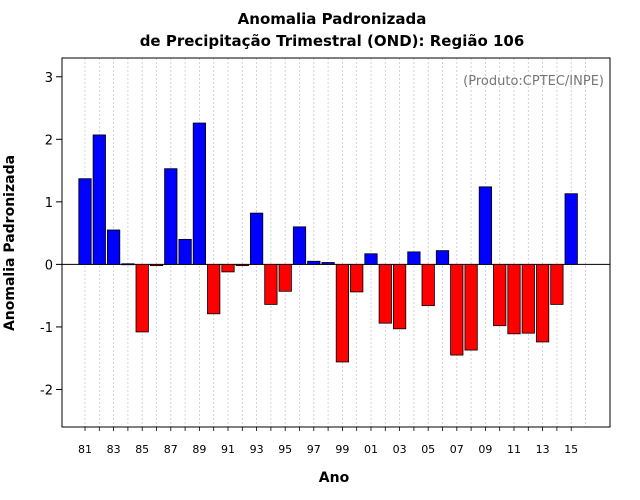  I want to click on credit-annotation: (Produto:CPTEC/INPE), so click(533, 81).